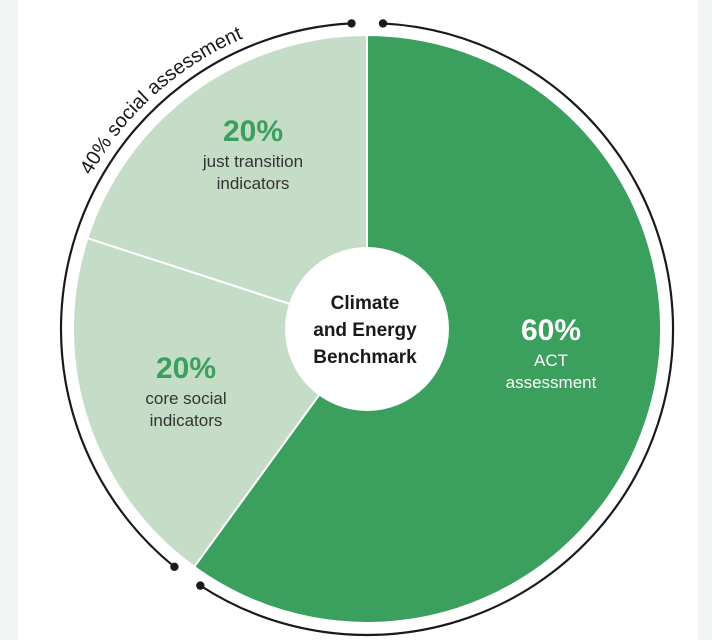 Image resolution: width=712 pixels, height=640 pixels. Describe the element at coordinates (253, 183) in the screenshot. I see `slice-category-label-3-line-2: indicators` at that location.